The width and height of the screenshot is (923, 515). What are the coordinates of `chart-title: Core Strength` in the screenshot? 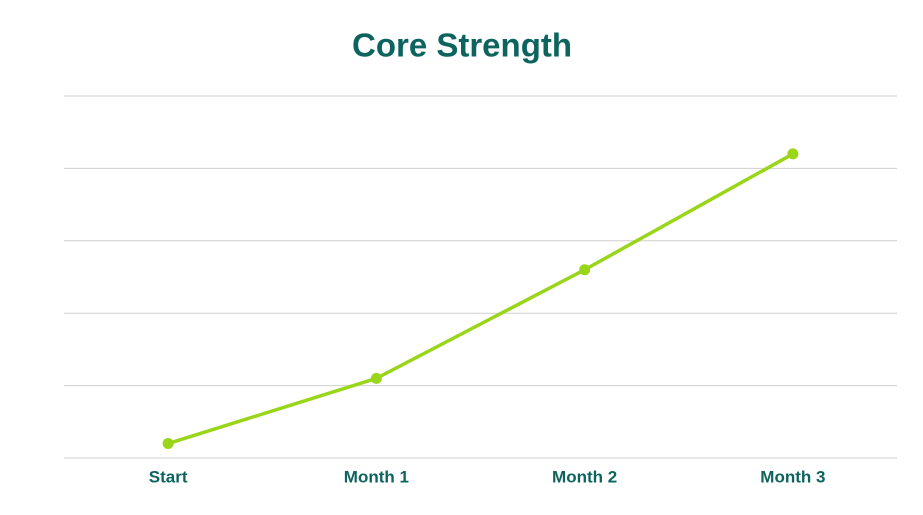 It's located at (462, 45).